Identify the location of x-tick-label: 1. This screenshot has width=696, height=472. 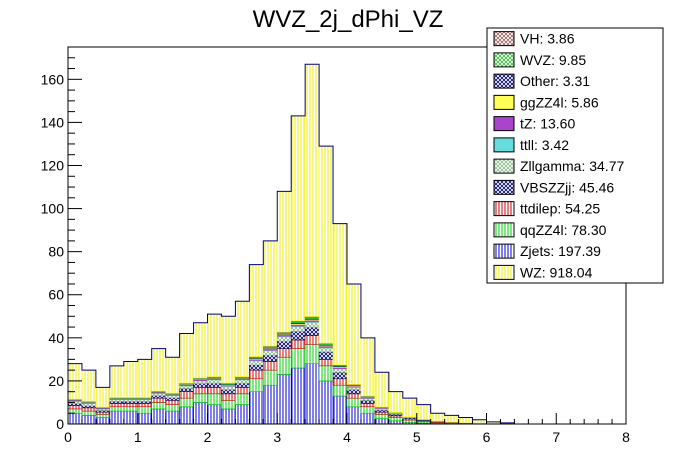
(138, 437).